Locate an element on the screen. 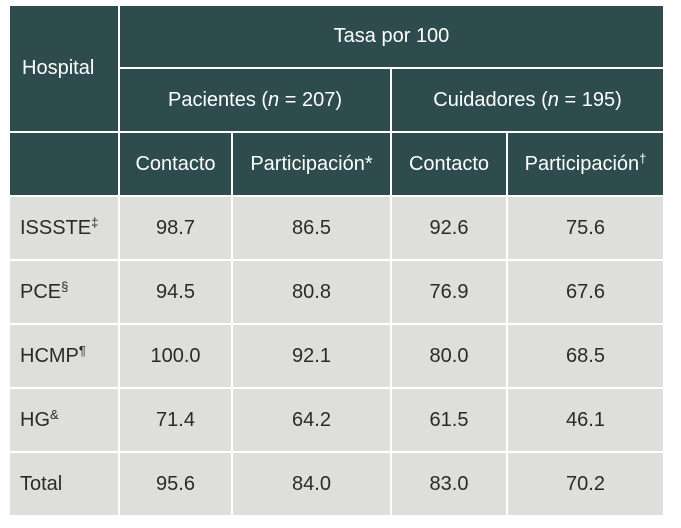  table-row: HG& 71.4 64.2 61.5 46.1 is located at coordinates (337, 420).